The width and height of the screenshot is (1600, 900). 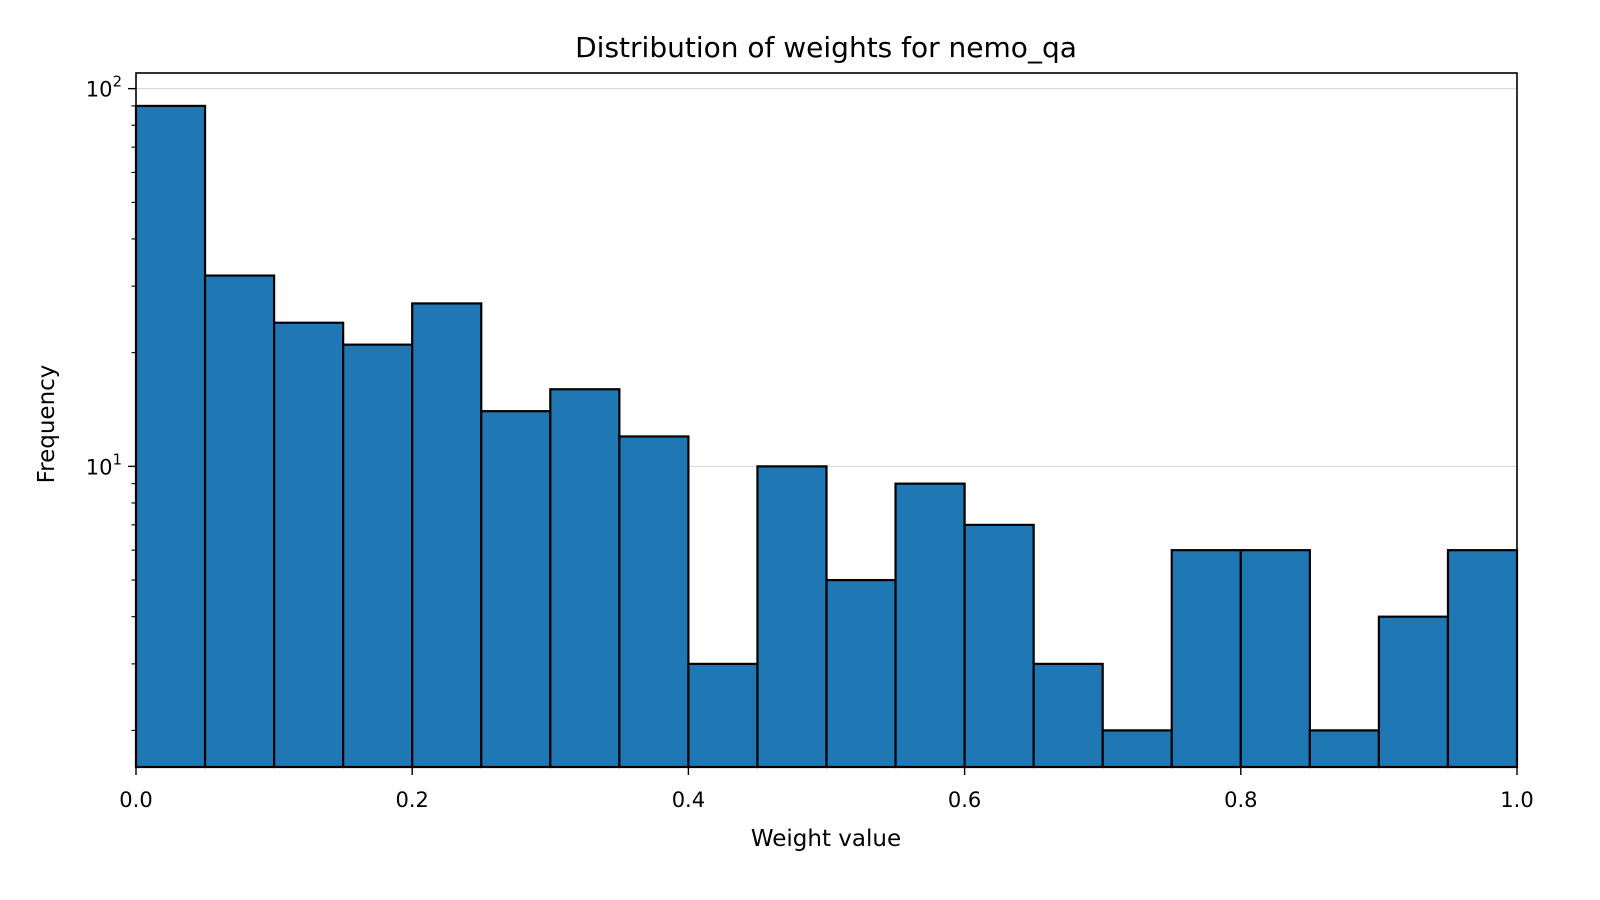 I want to click on x-tick-label: 1.0, so click(x=1516, y=800).